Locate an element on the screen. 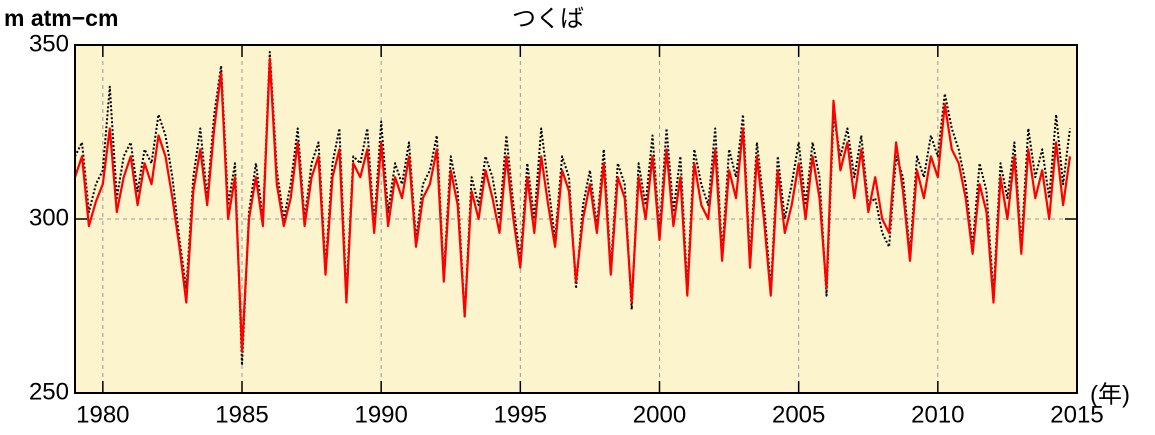 This screenshot has width=1155, height=435. x-tick-label: 2005 is located at coordinates (798, 414).